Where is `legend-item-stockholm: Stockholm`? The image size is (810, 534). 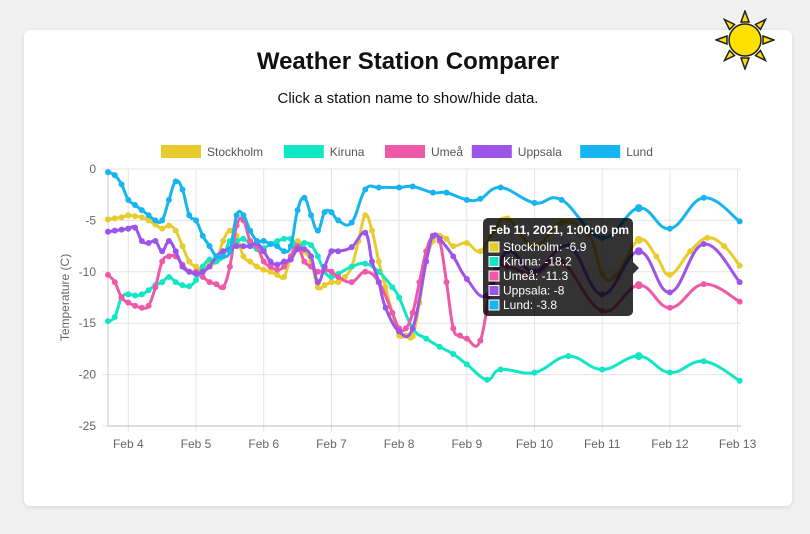 legend-item-stockholm: Stockholm is located at coordinates (212, 152).